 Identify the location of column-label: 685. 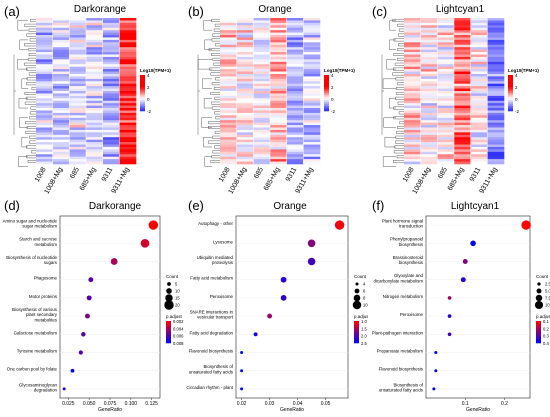
(443, 173).